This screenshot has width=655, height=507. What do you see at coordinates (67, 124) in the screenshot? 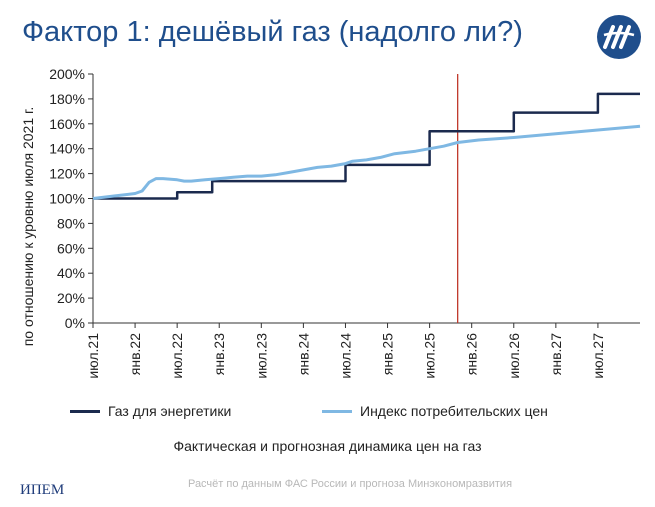
I see `y-tick-label: 160%` at bounding box center [67, 124].